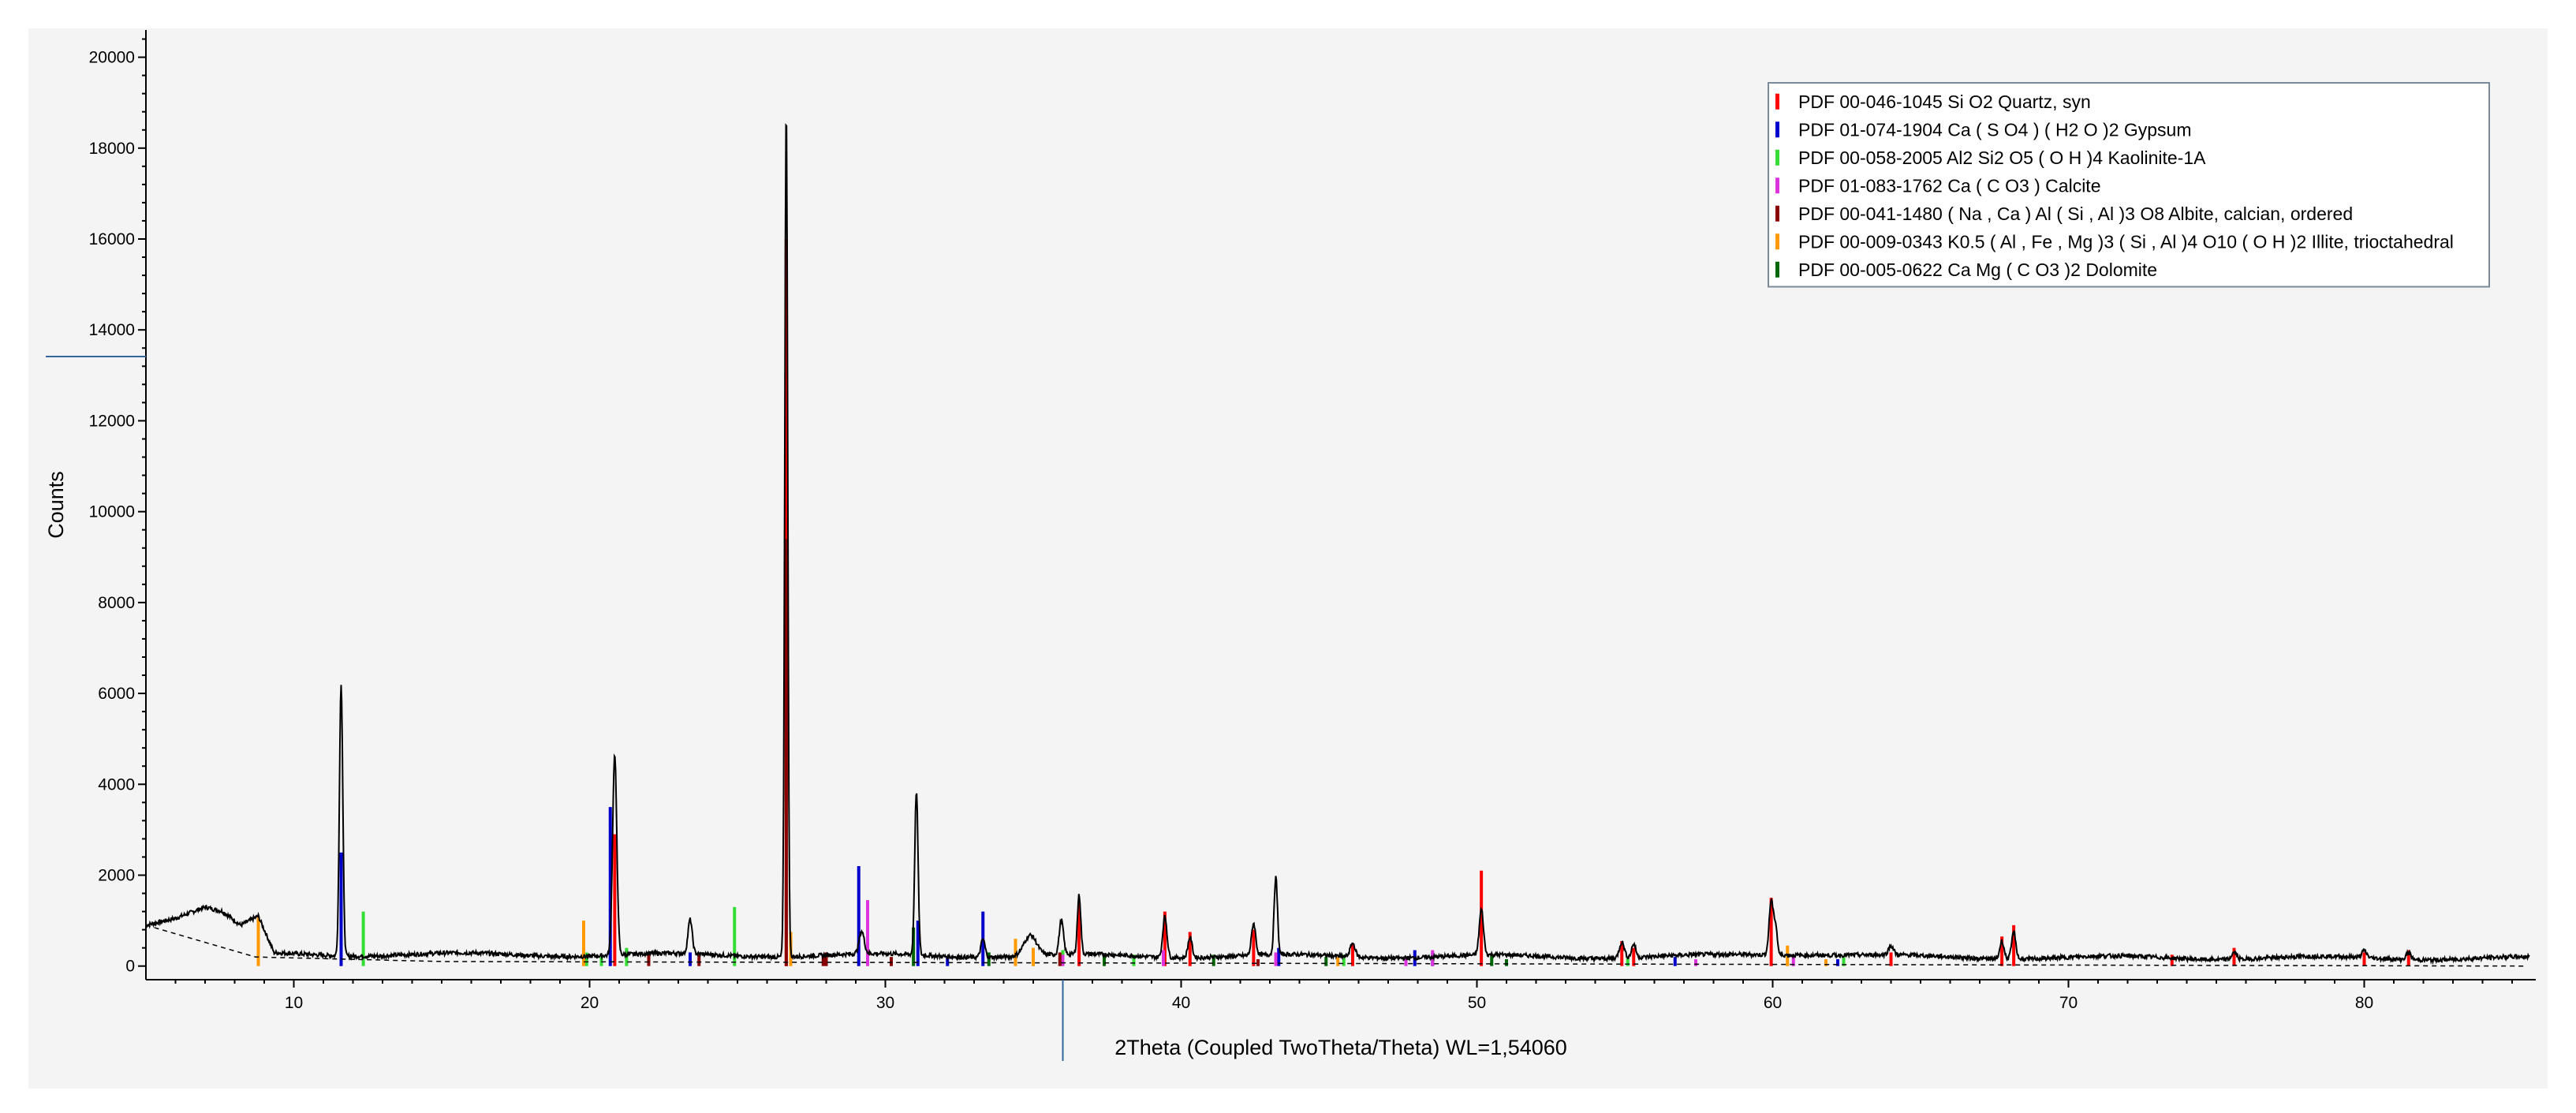 This screenshot has height=1113, width=2576. I want to click on y-tick-label: 4000, so click(116, 784).